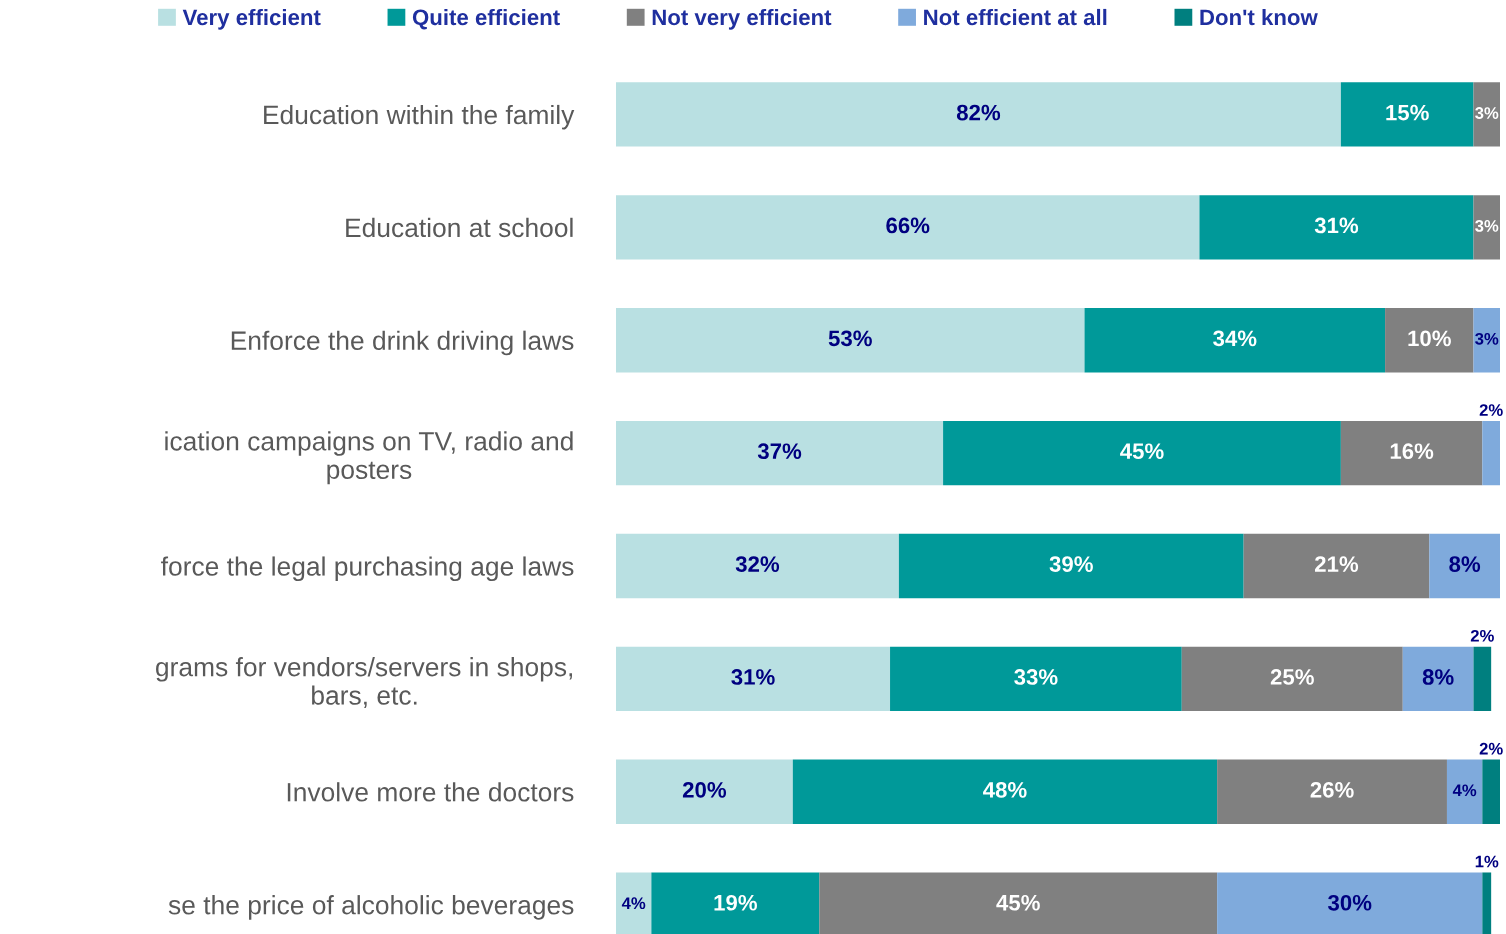 The image size is (1506, 934). I want to click on legend-label: Not very efficient, so click(742, 19).